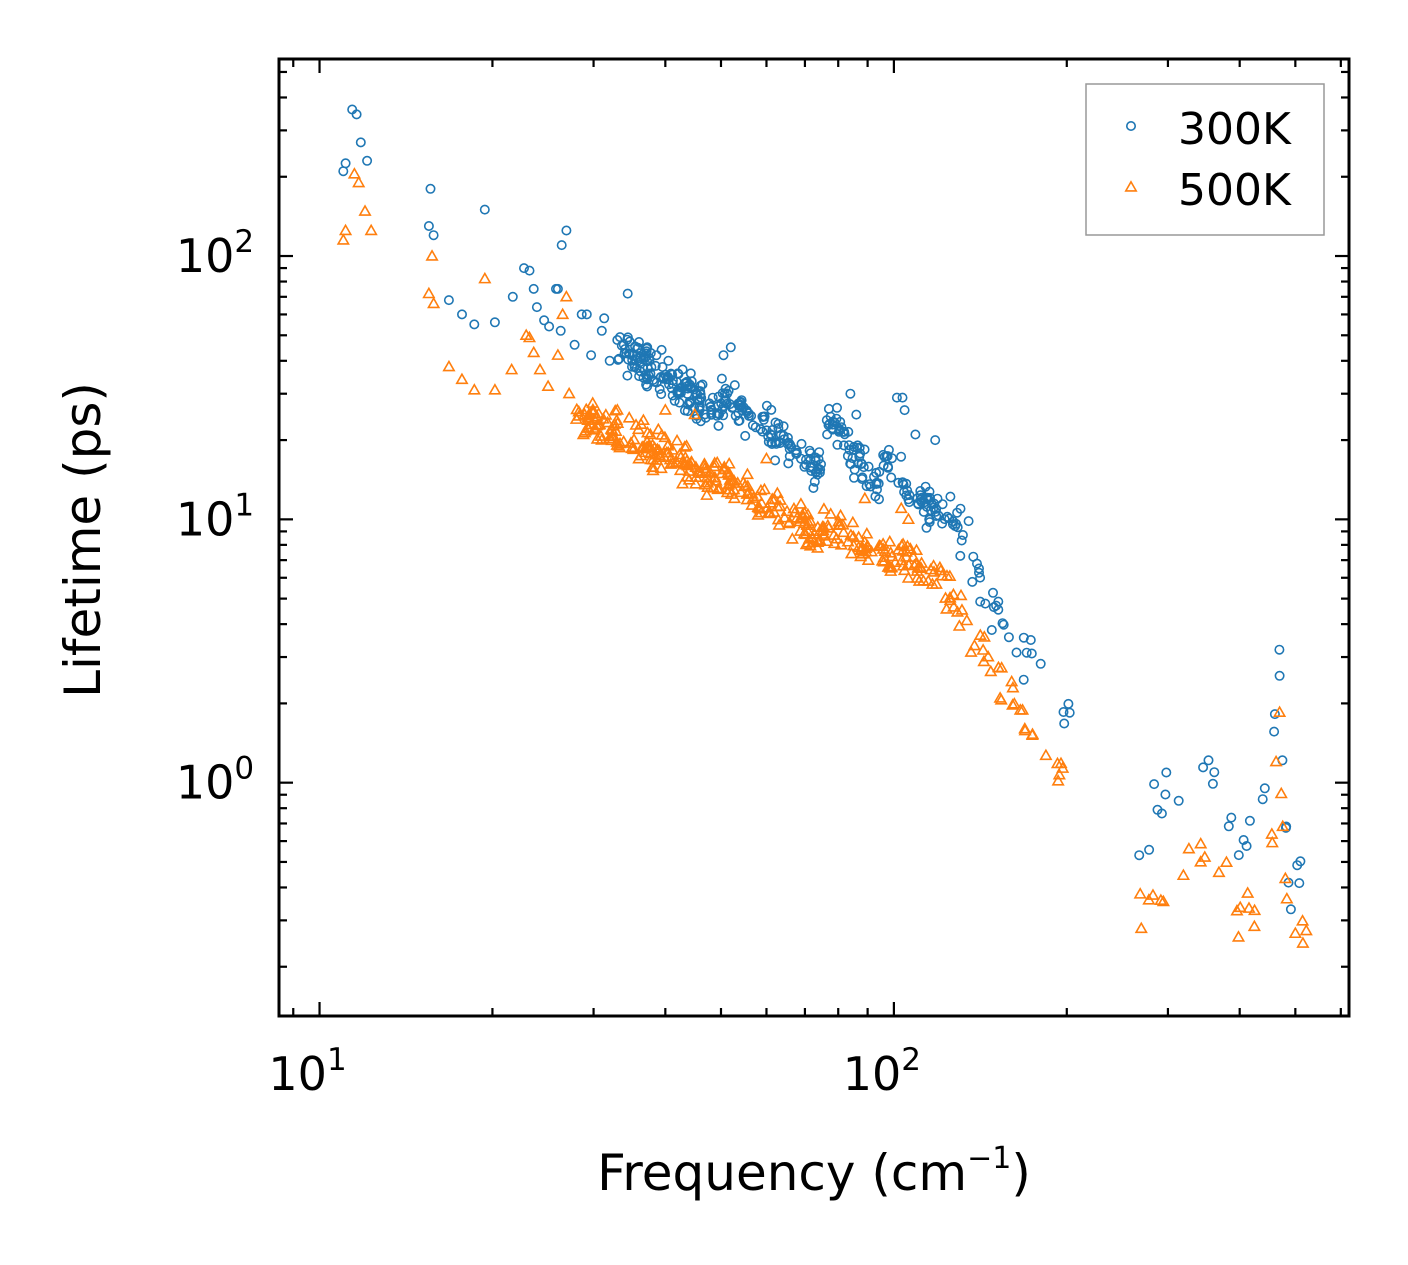 The height and width of the screenshot is (1265, 1408). I want to click on legend-circle-marker, so click(1131, 126).